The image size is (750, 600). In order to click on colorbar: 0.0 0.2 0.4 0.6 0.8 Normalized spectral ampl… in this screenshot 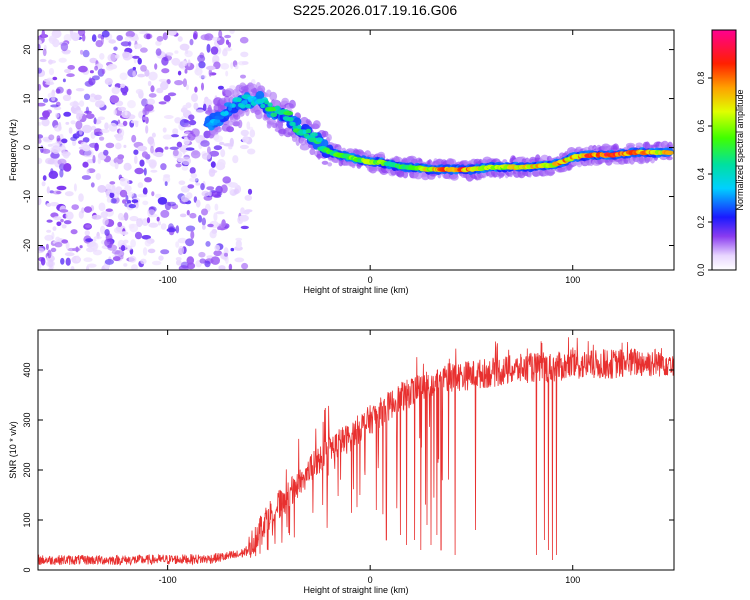, I will do `click(720, 152)`.